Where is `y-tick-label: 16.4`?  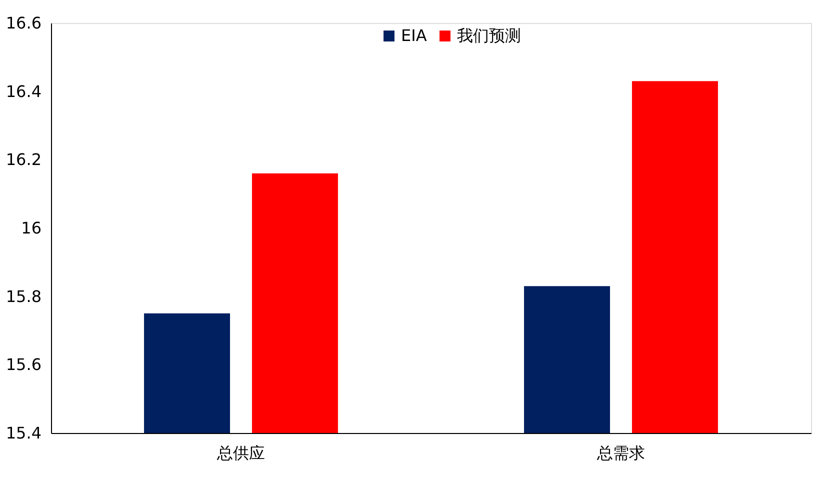 y-tick-label: 16.4 is located at coordinates (24, 91).